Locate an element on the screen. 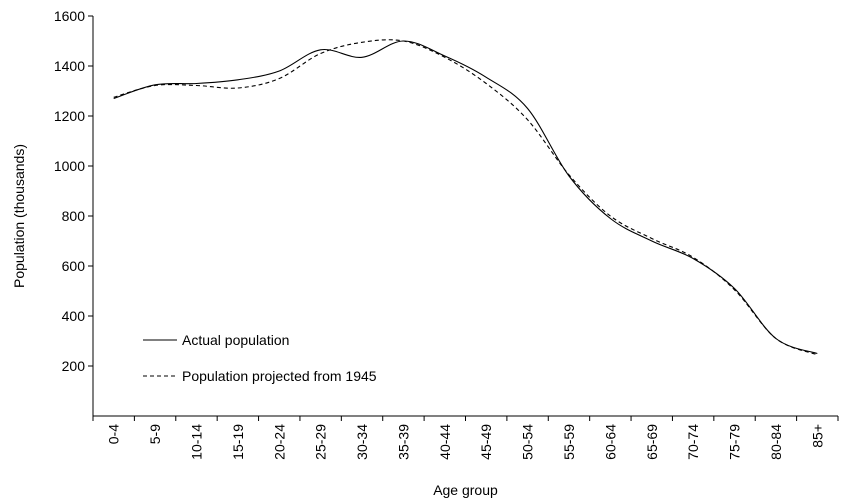 This screenshot has width=842, height=501. y-tick-label: 200 is located at coordinates (74, 366).